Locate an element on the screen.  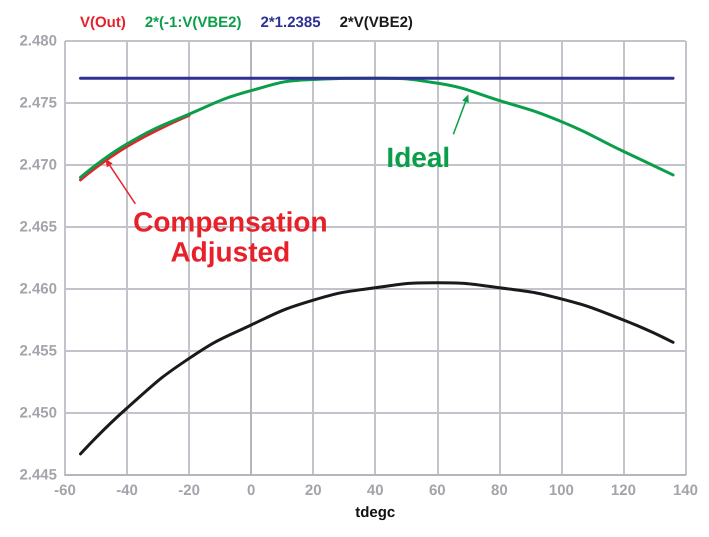
x-tick-label: 120 is located at coordinates (623, 490).